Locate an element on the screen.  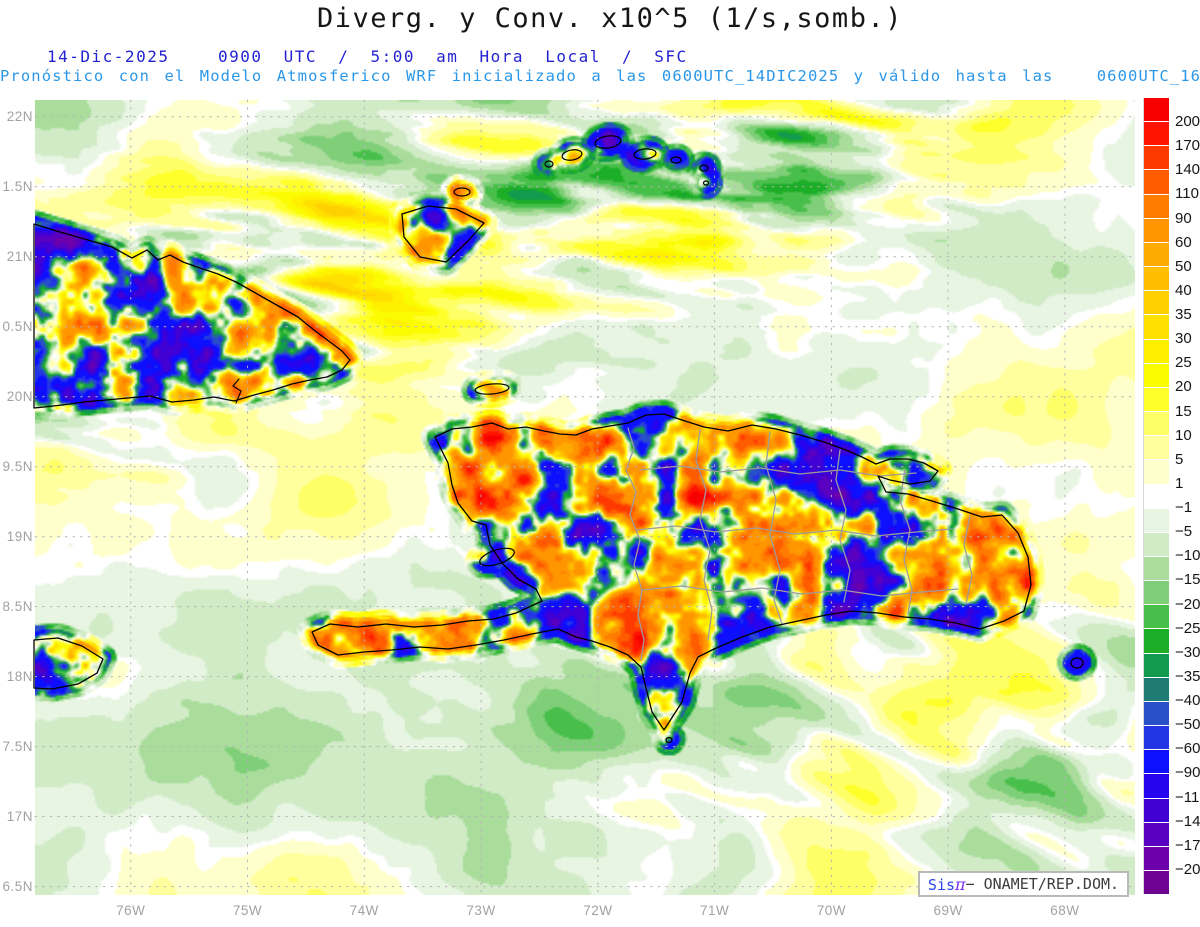
colorbar-label: −200 is located at coordinates (1187, 869).